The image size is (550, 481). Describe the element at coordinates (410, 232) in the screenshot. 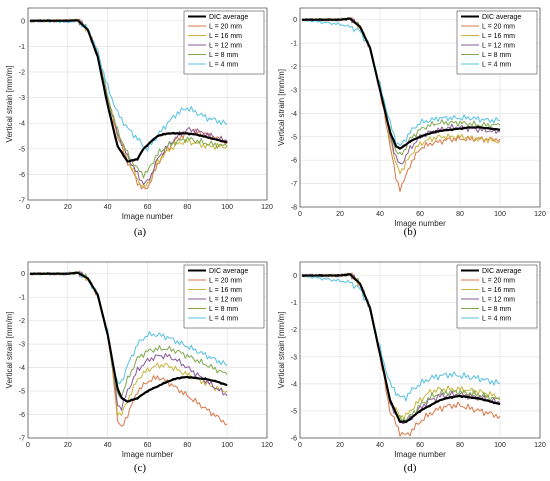

I see `panel-caption: (b)` at that location.